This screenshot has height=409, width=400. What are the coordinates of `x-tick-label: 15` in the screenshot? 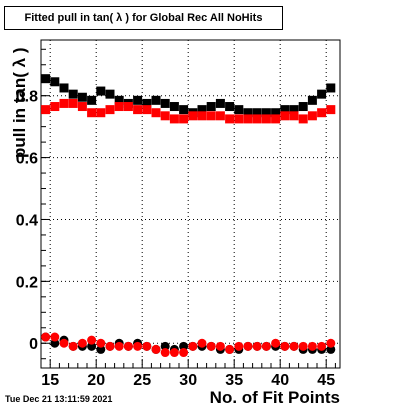 It's located at (50, 380).